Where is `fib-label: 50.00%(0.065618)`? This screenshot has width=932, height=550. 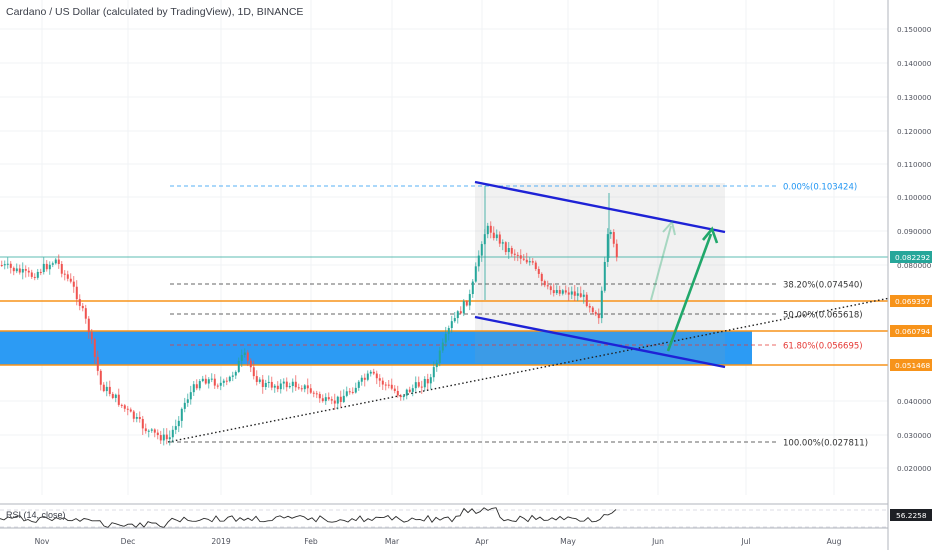
fib-label: 50.00%(0.065618) is located at coordinates (823, 316).